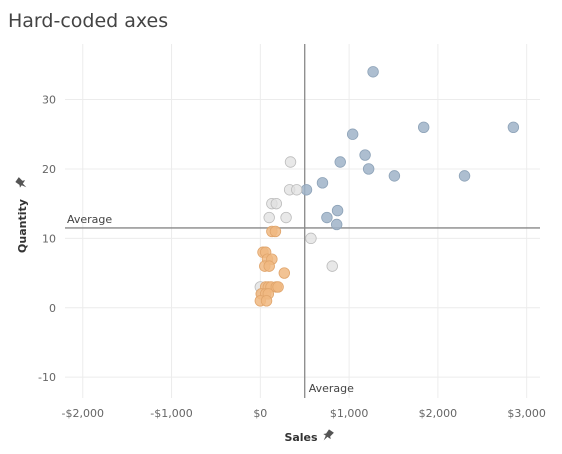 The width and height of the screenshot is (562, 454). Describe the element at coordinates (526, 413) in the screenshot. I see `x-tick-label: $3,000` at that location.